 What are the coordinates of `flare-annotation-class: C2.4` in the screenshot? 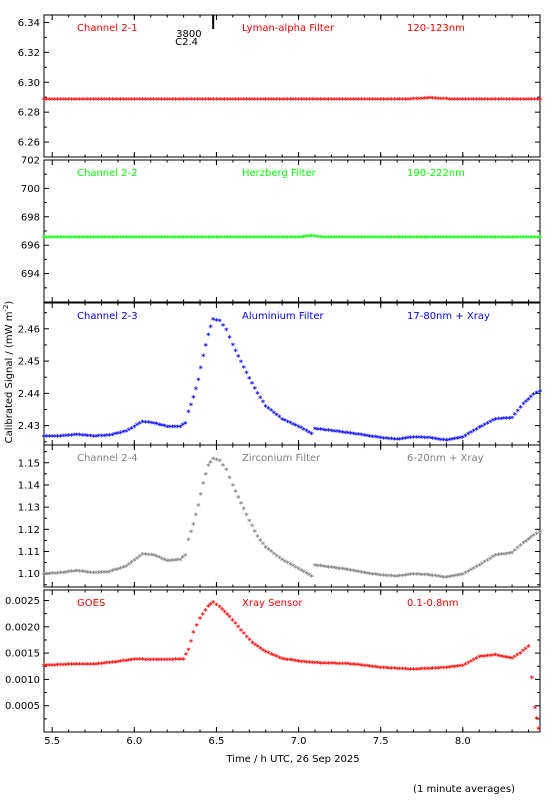 It's located at (186, 42).